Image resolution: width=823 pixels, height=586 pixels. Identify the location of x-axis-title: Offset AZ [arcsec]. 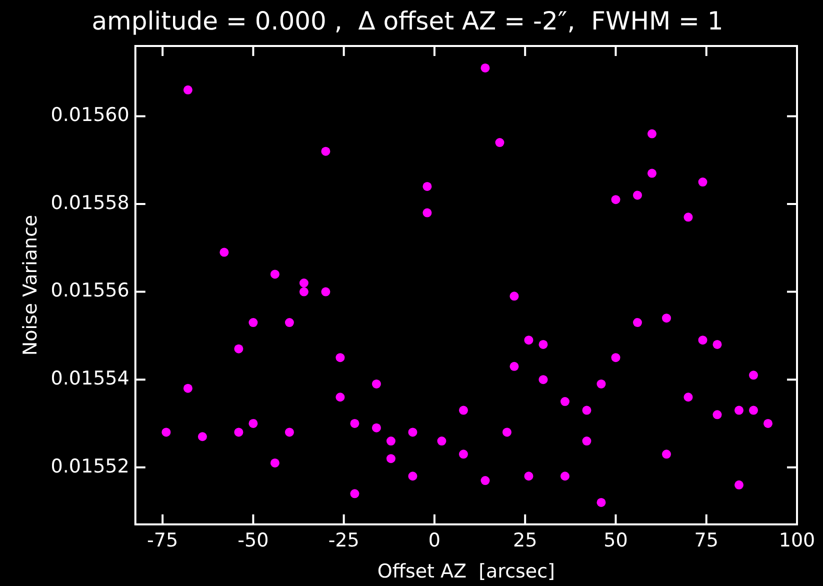
(466, 571).